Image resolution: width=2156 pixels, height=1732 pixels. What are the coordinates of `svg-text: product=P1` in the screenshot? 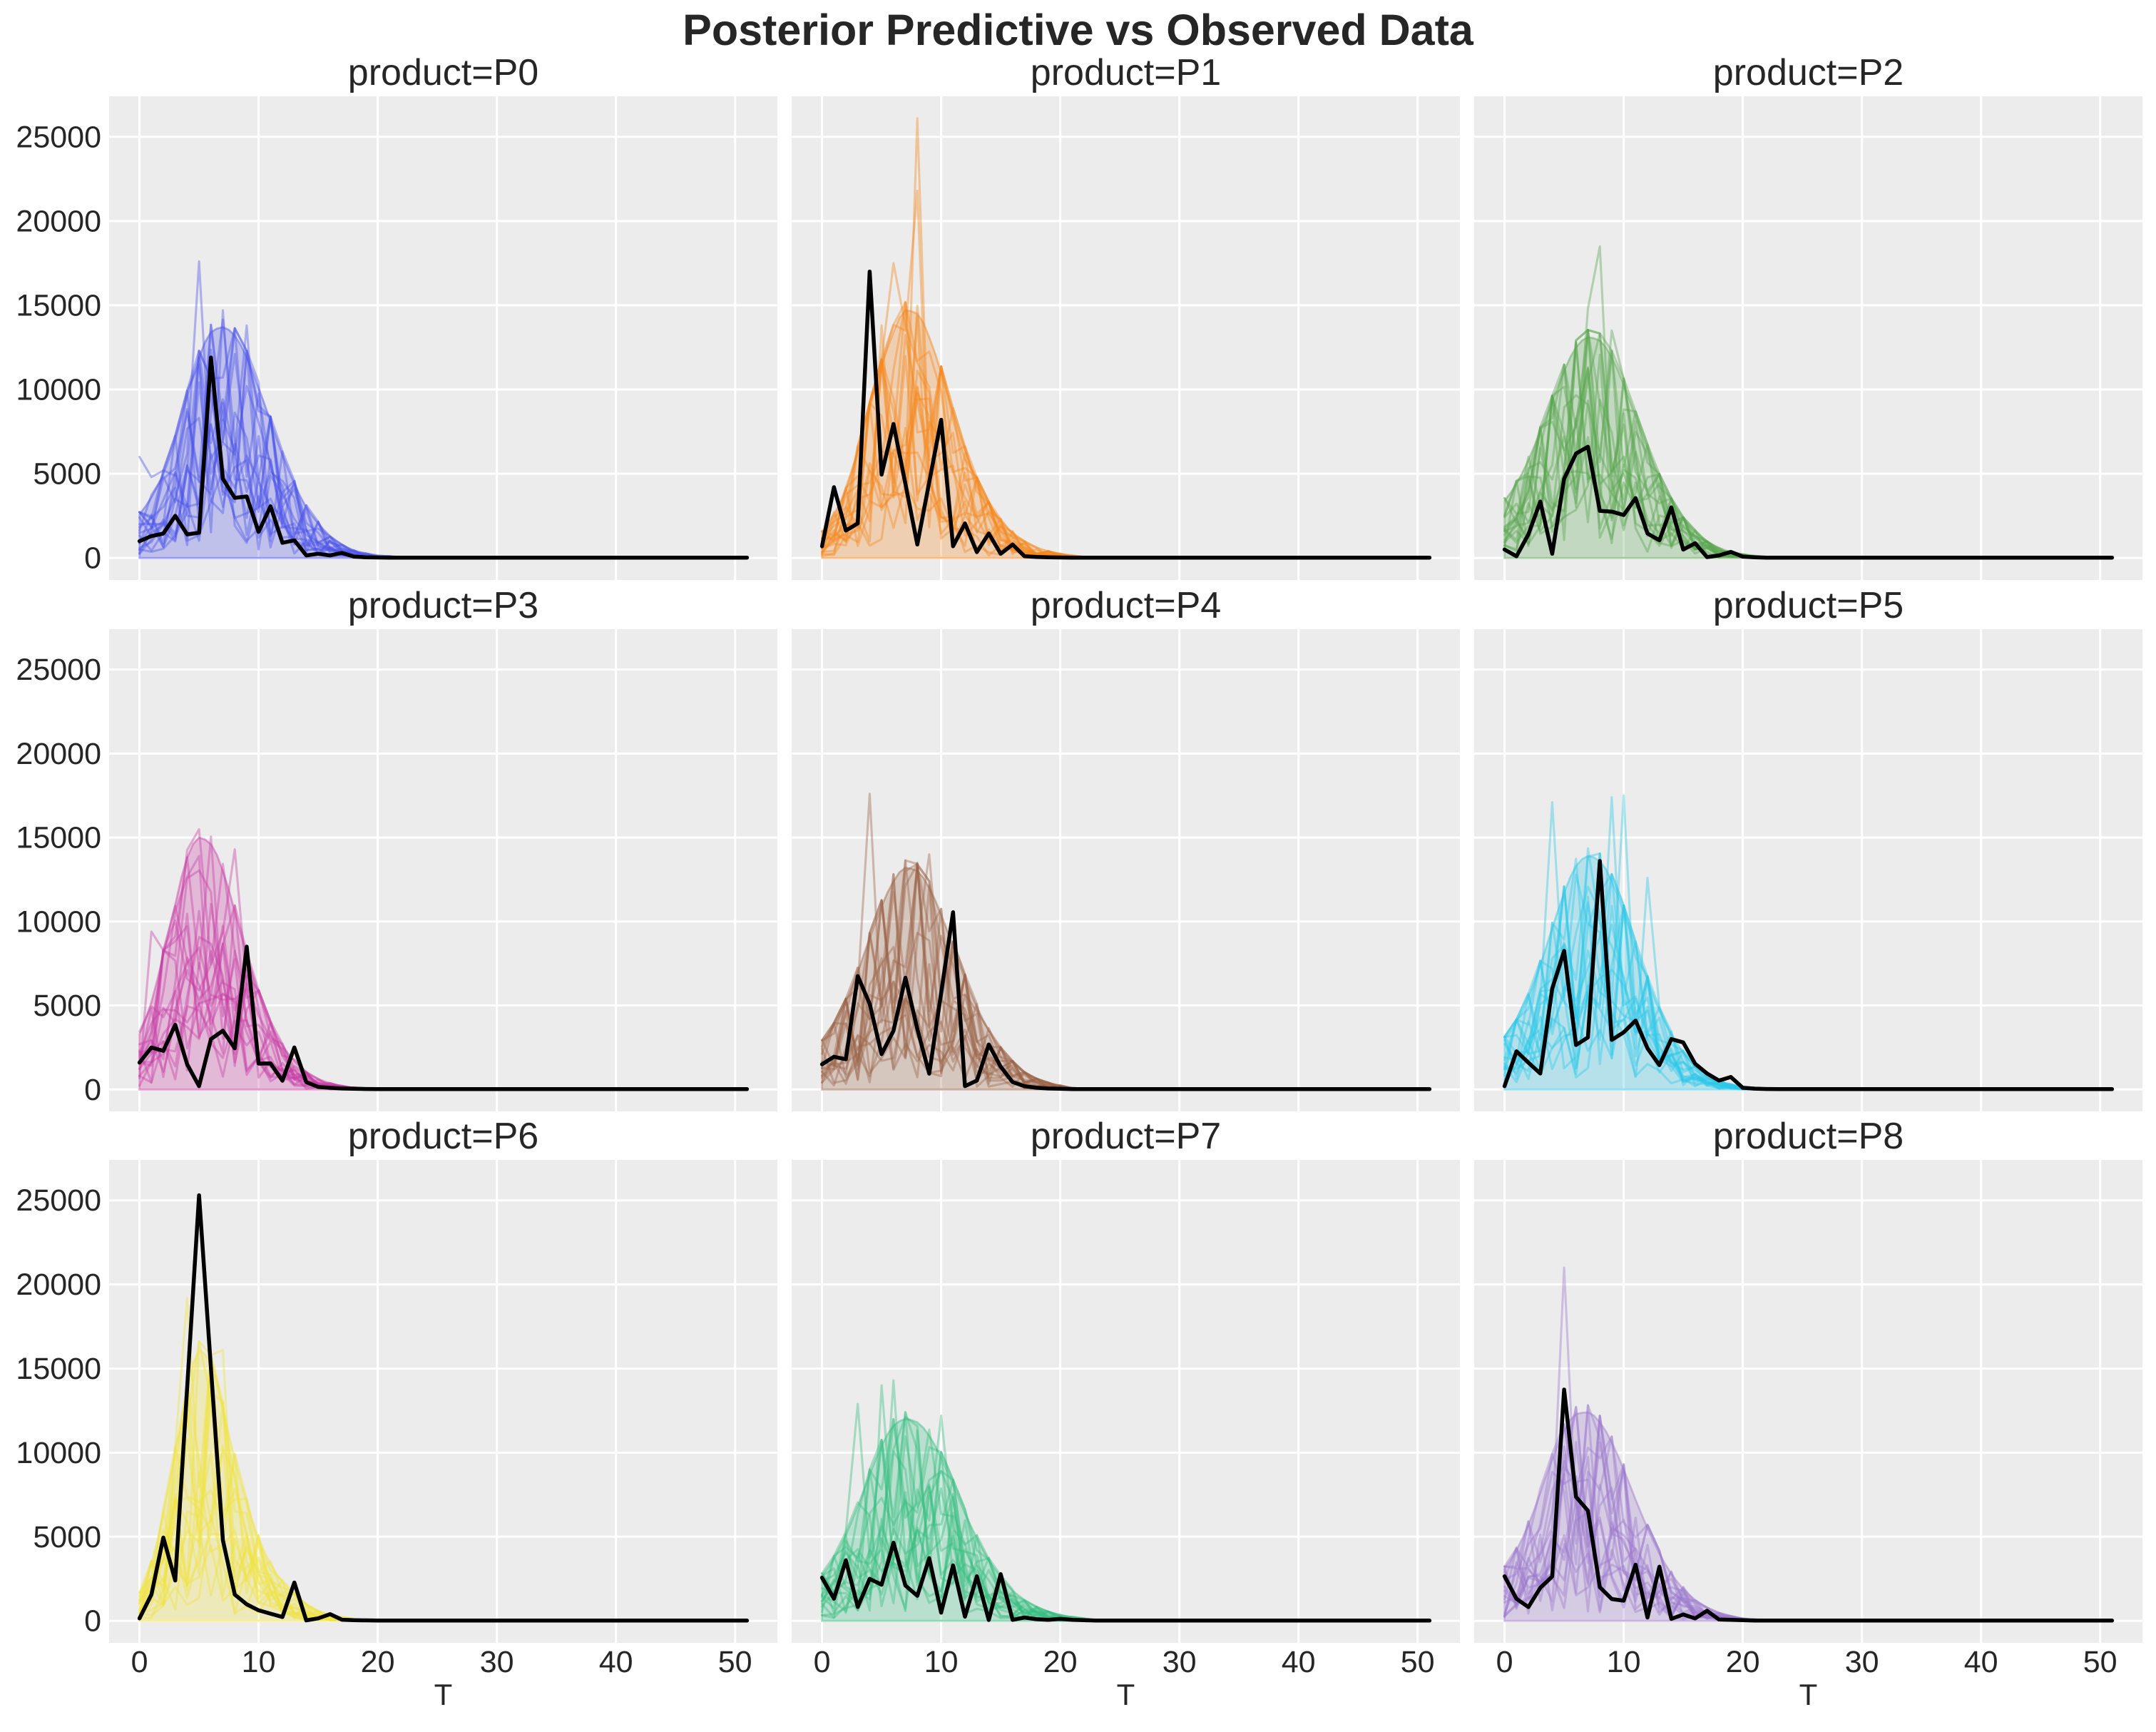 It's located at (1126, 72).